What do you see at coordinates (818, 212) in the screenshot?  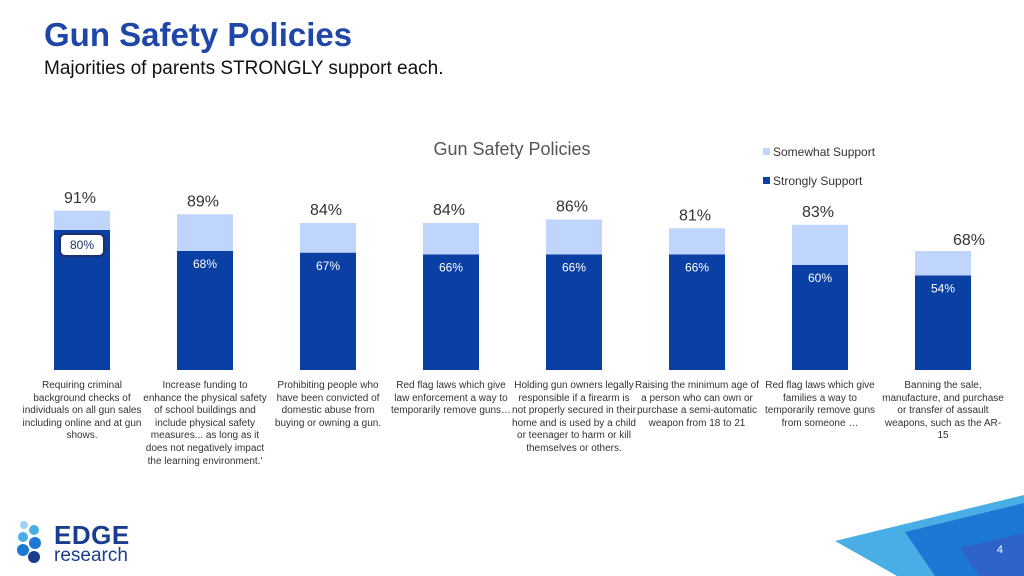 I see `label-total-6: 83%` at bounding box center [818, 212].